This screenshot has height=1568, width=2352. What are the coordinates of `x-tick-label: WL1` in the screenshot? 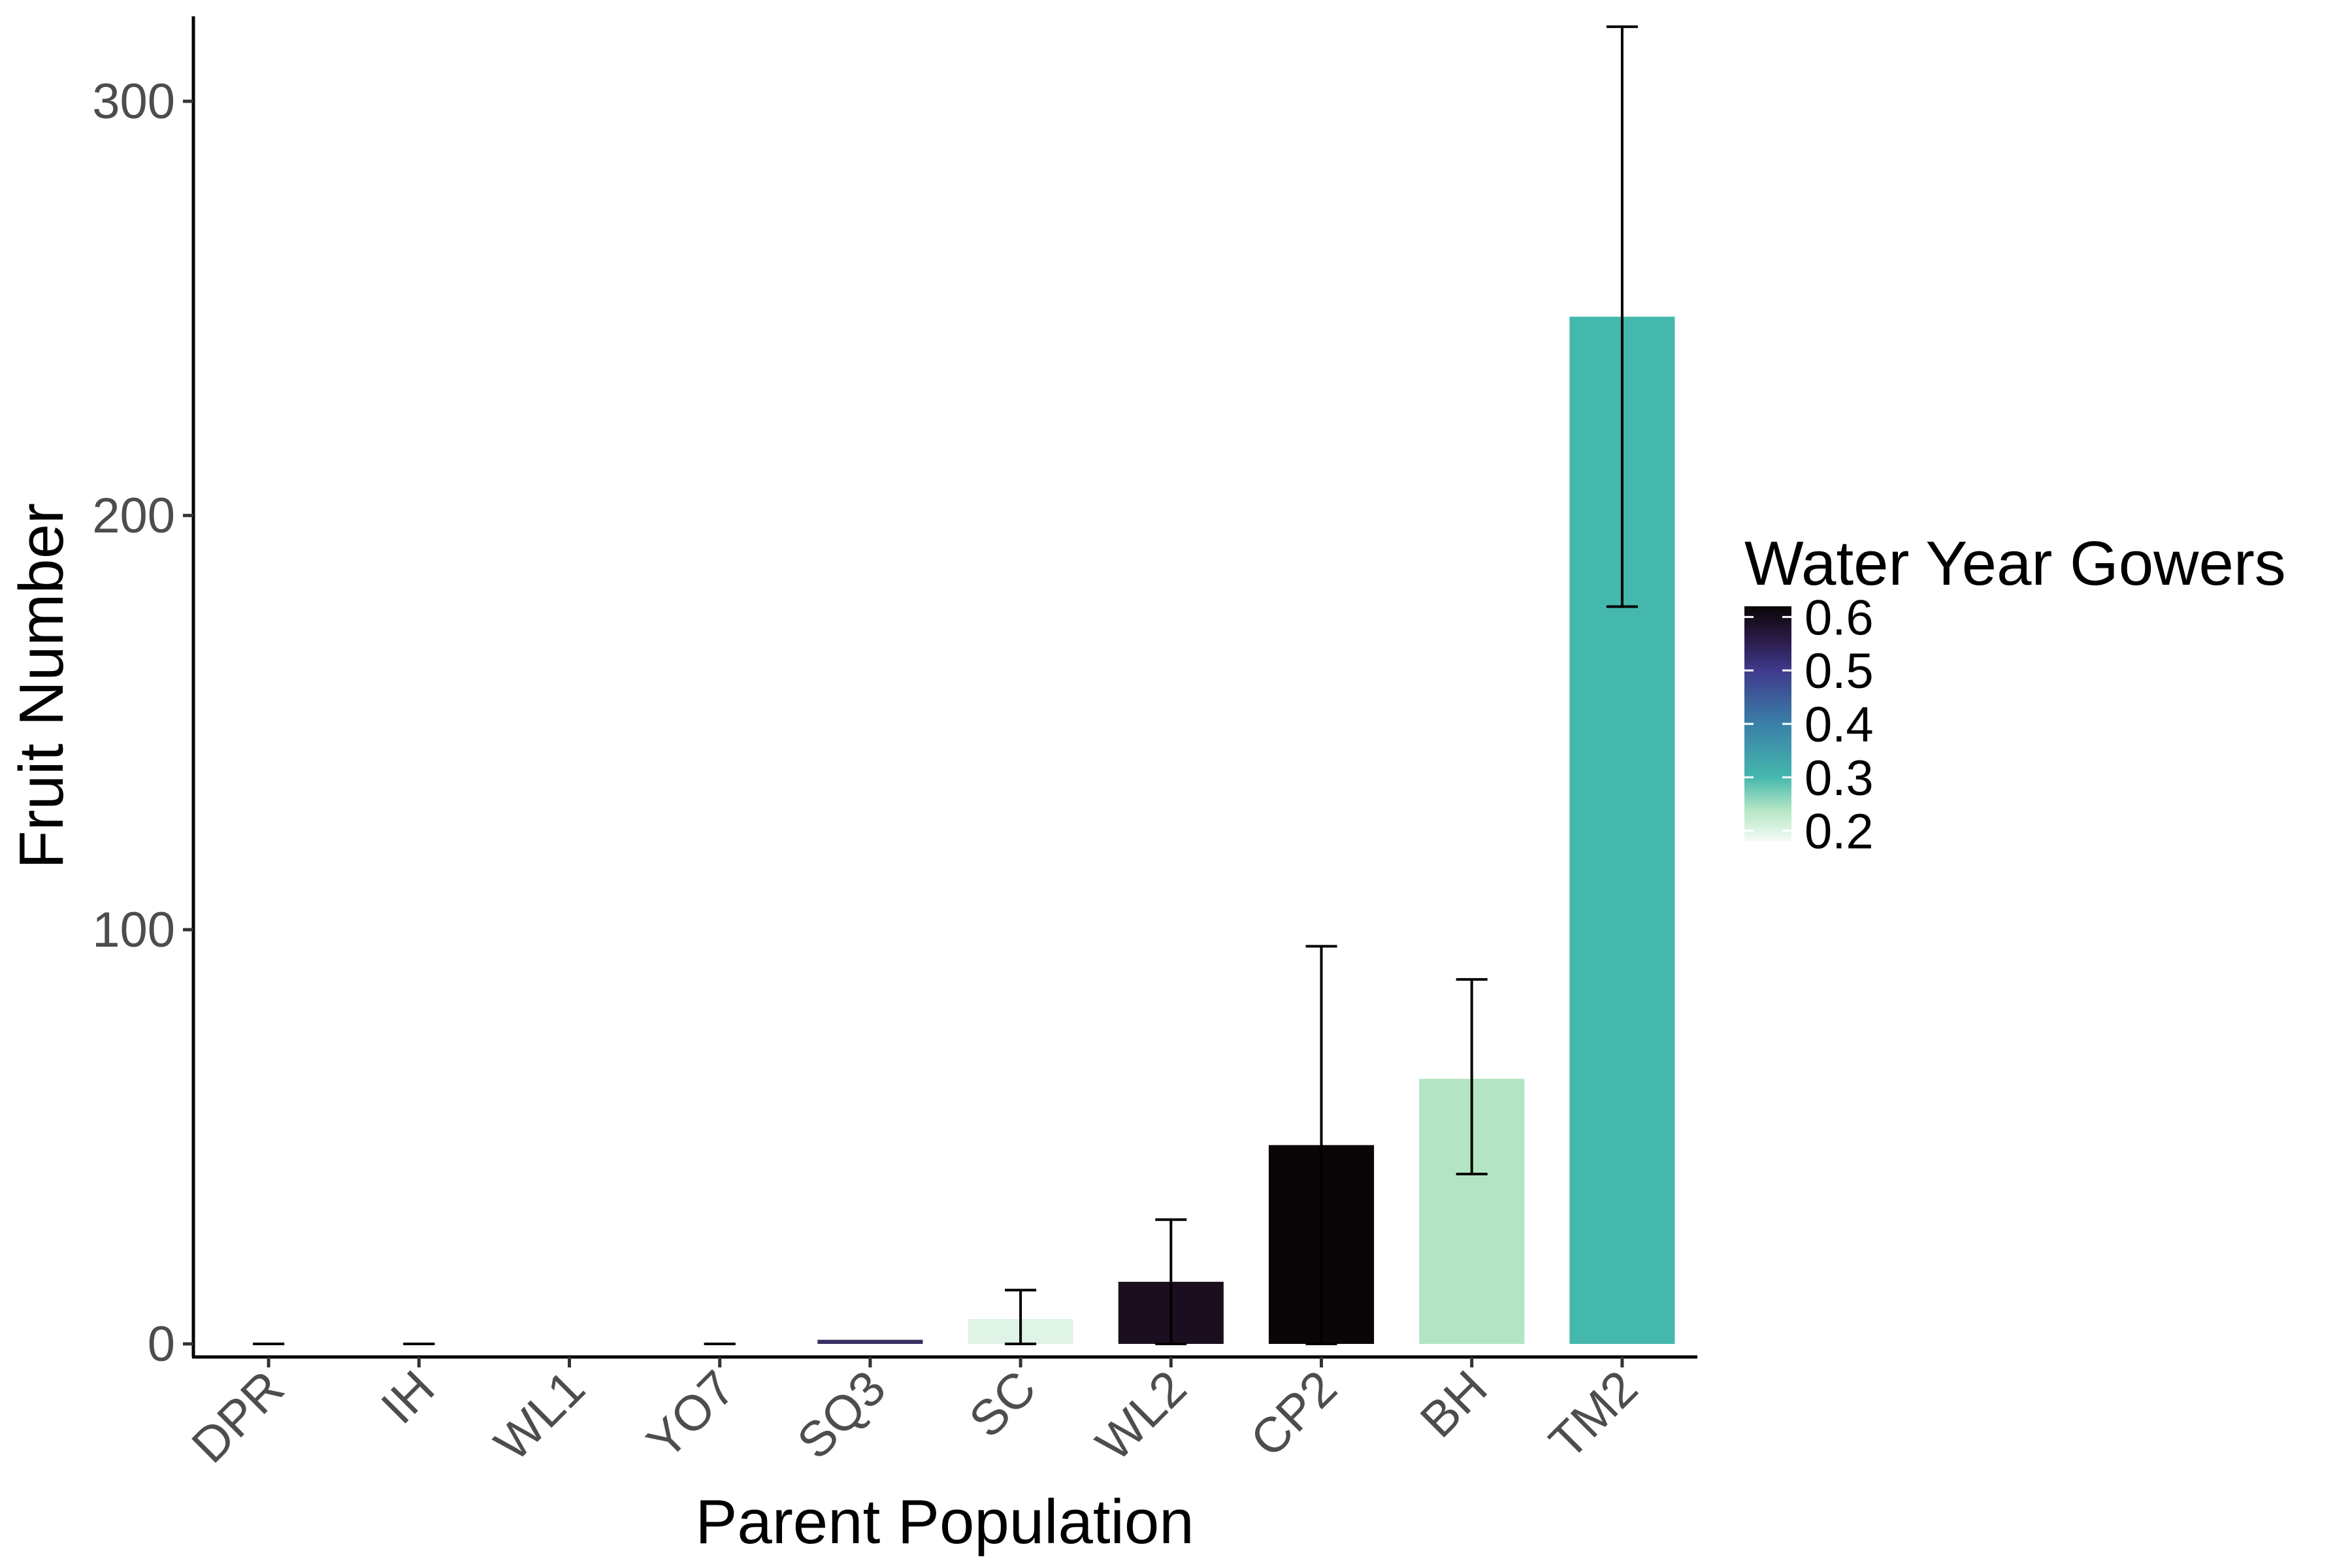 It's located at (540, 1416).